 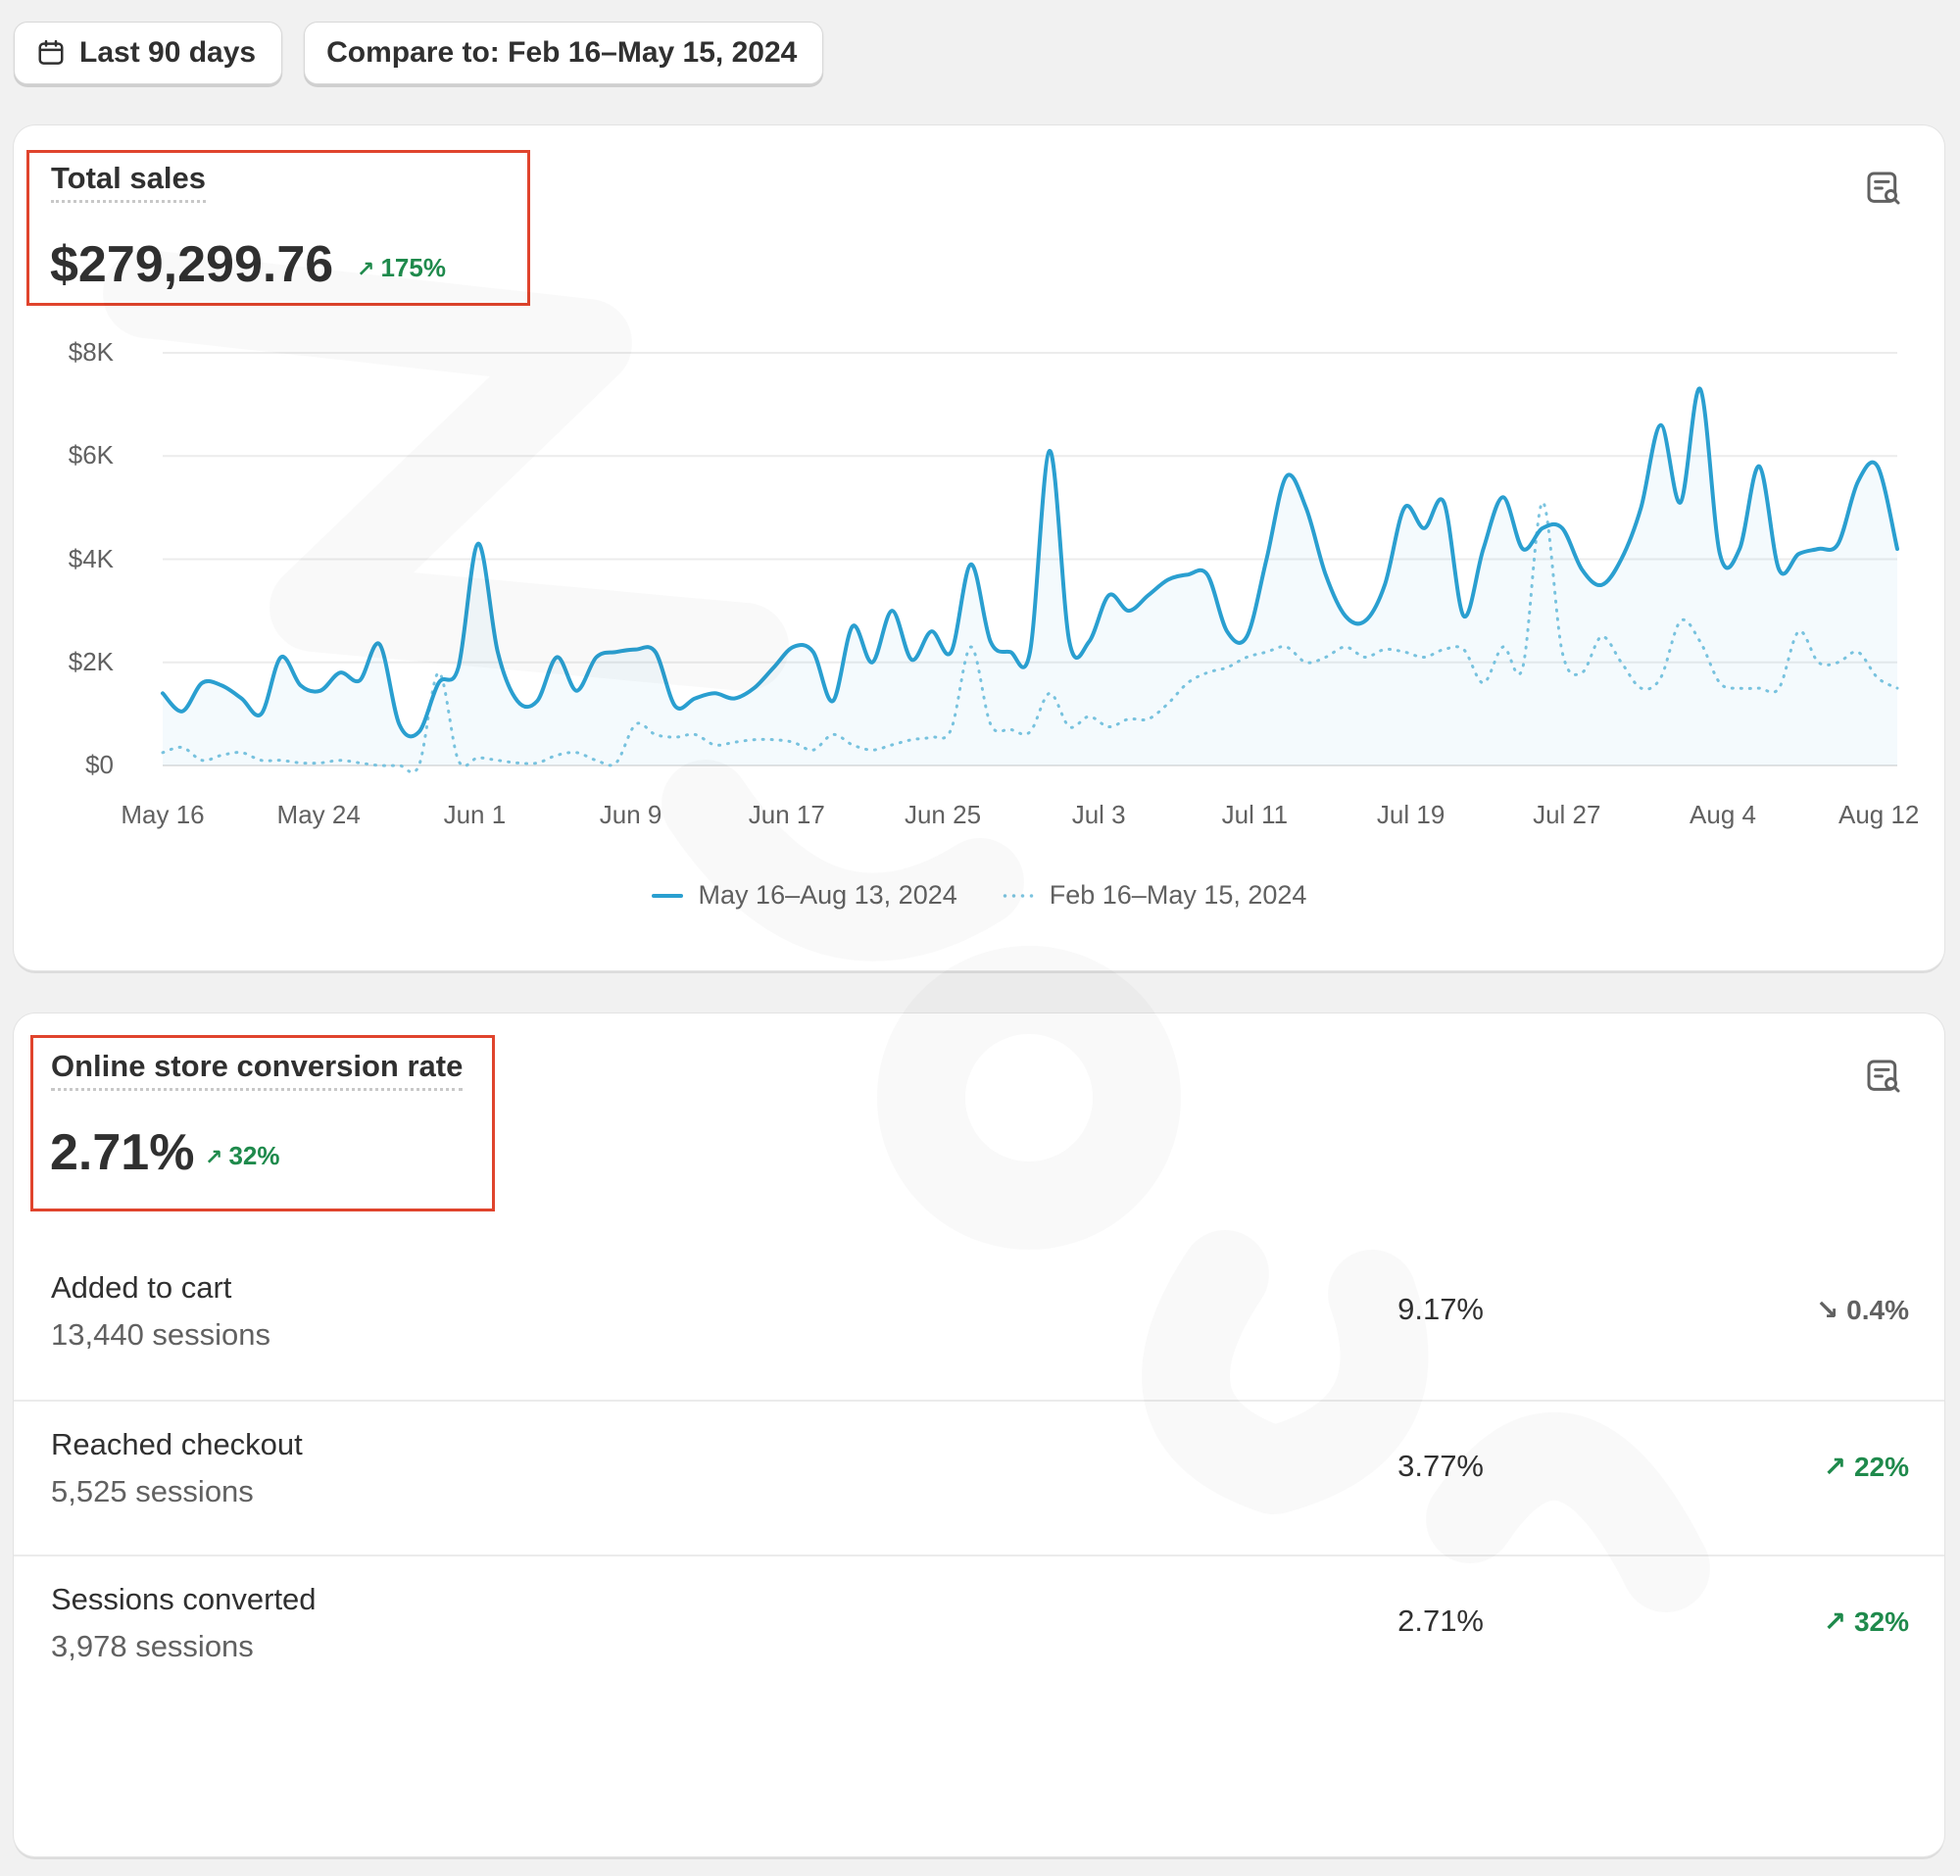 I want to click on x-tick-label: Jun 1, so click(x=475, y=815).